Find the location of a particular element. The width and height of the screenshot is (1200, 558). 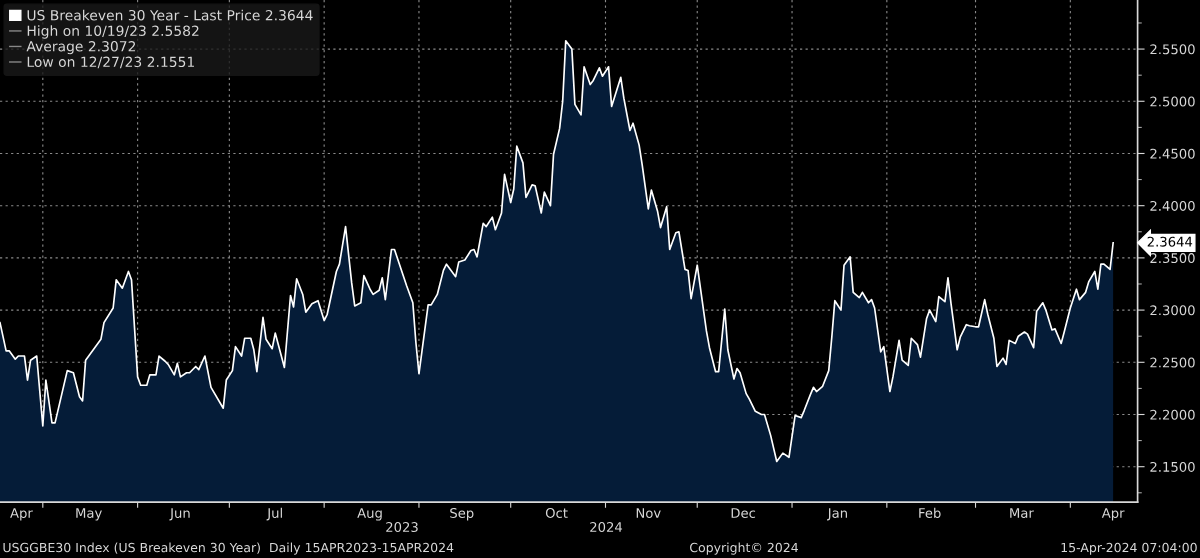

y-tick-label: 2.4500 is located at coordinates (1172, 153).